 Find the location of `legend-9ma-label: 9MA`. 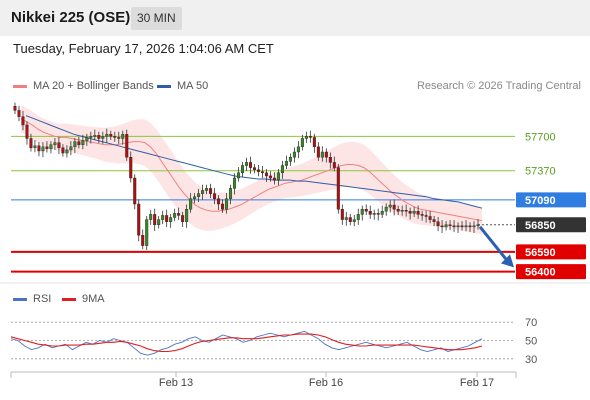

legend-9ma-label: 9MA is located at coordinates (93, 299).